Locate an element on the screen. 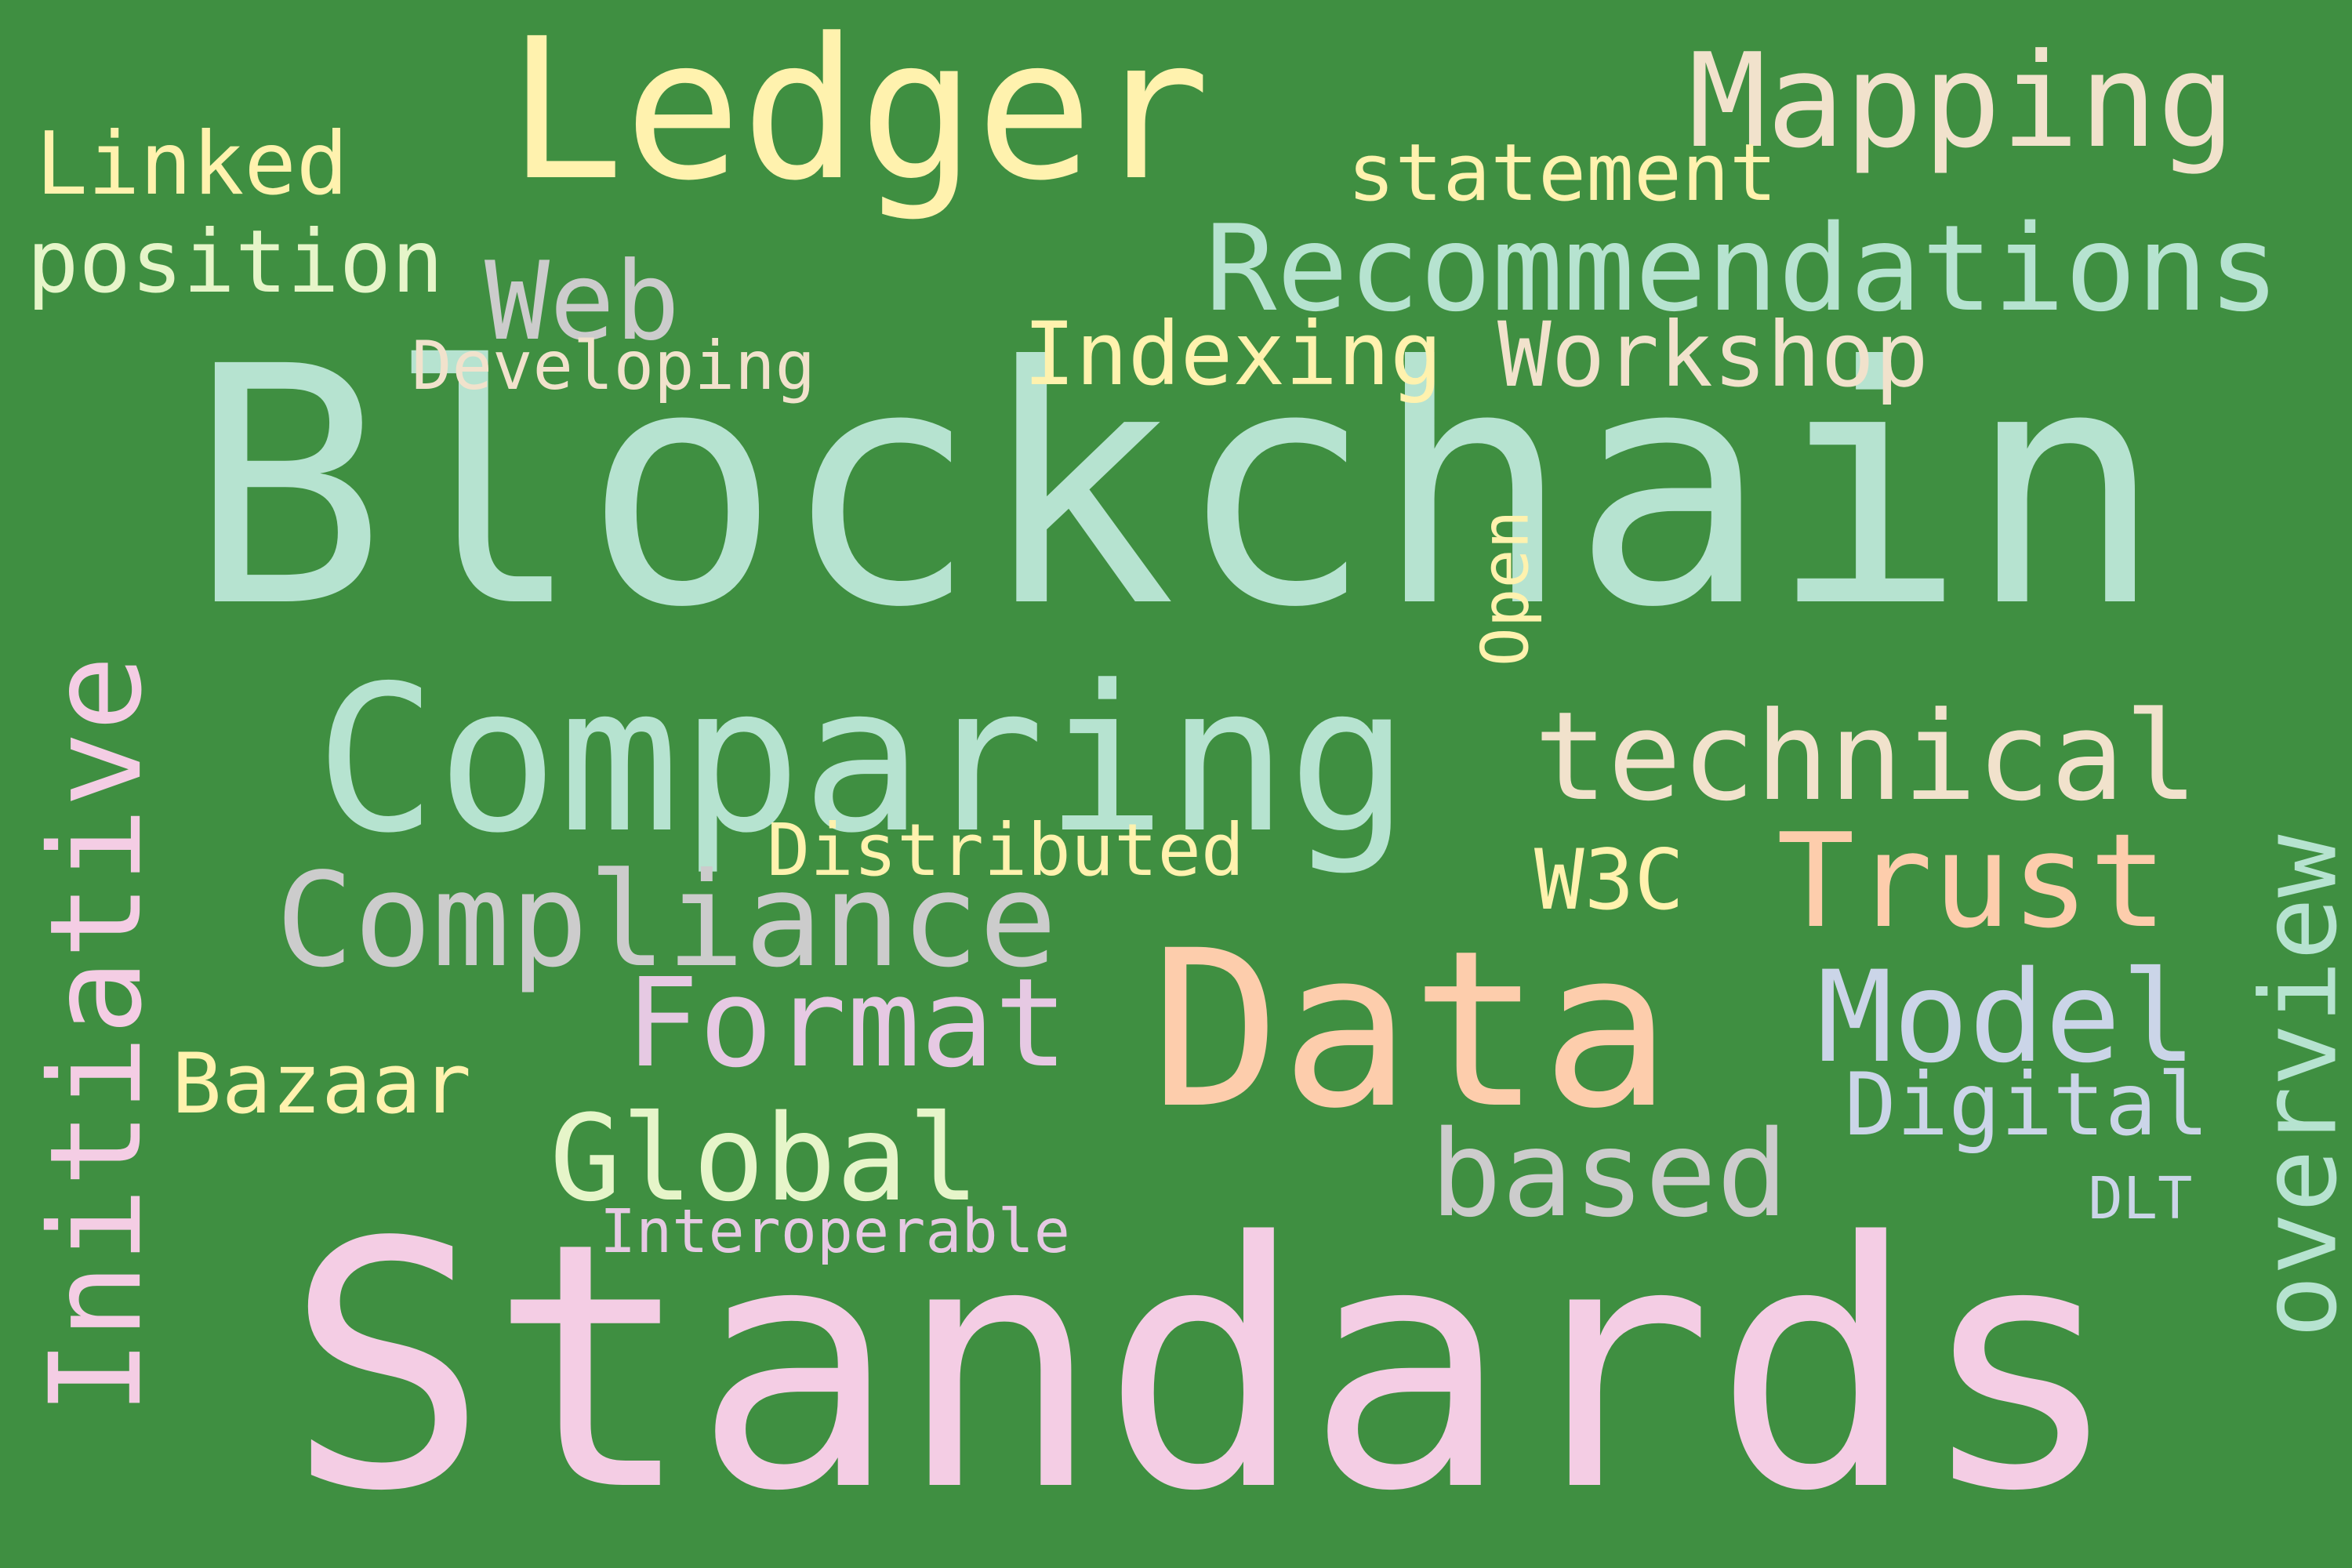 The width and height of the screenshot is (2352, 1568). word-comparing: Comparing is located at coordinates (862, 759).